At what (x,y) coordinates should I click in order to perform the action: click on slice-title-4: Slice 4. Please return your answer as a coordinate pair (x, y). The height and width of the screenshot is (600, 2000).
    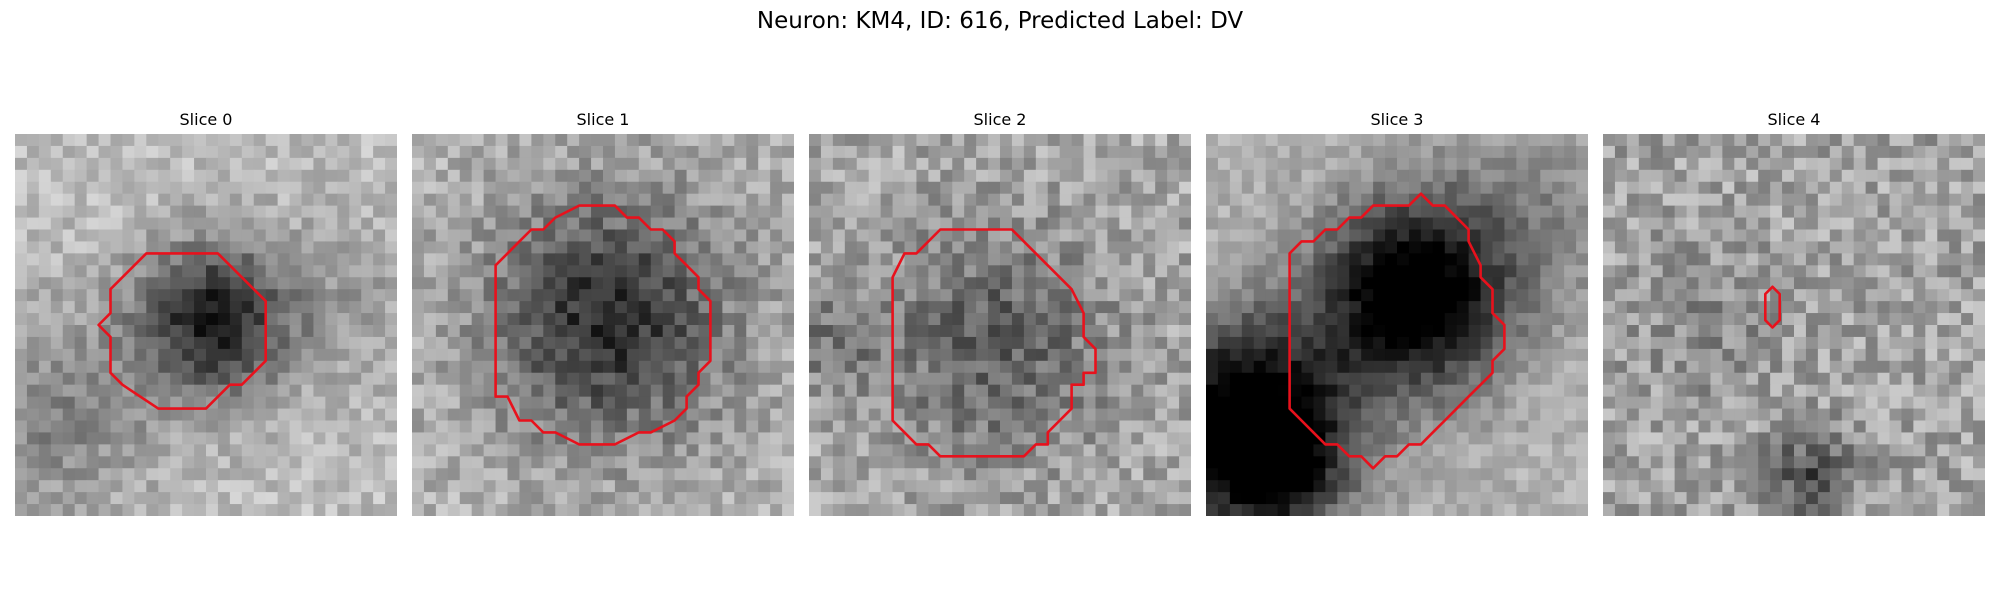
    Looking at the image, I should click on (1794, 119).